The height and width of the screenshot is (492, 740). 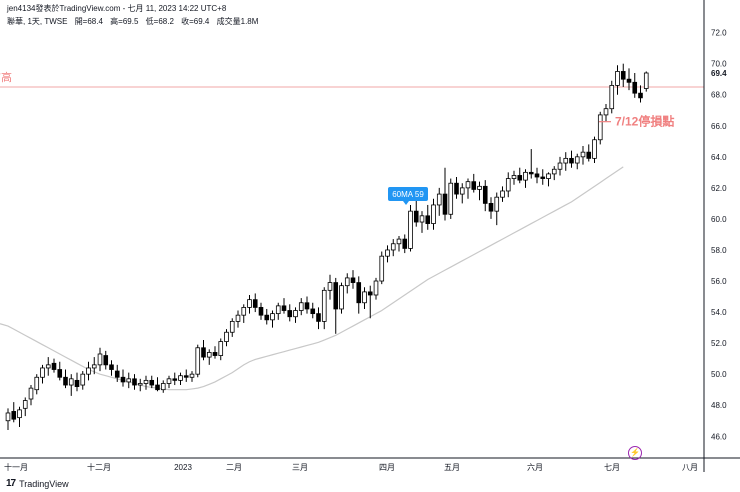 I want to click on close-value: 收=69.4, so click(x=195, y=21).